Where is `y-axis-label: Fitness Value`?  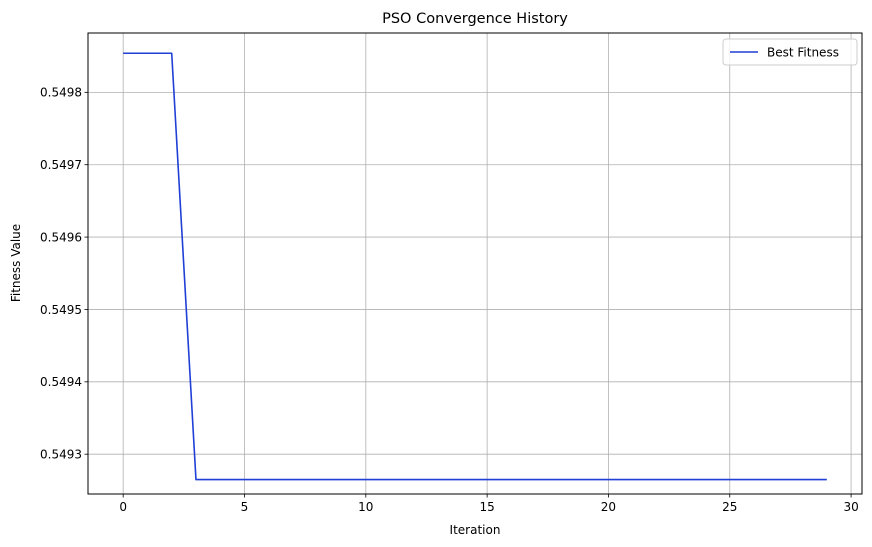
y-axis-label: Fitness Value is located at coordinates (16, 263).